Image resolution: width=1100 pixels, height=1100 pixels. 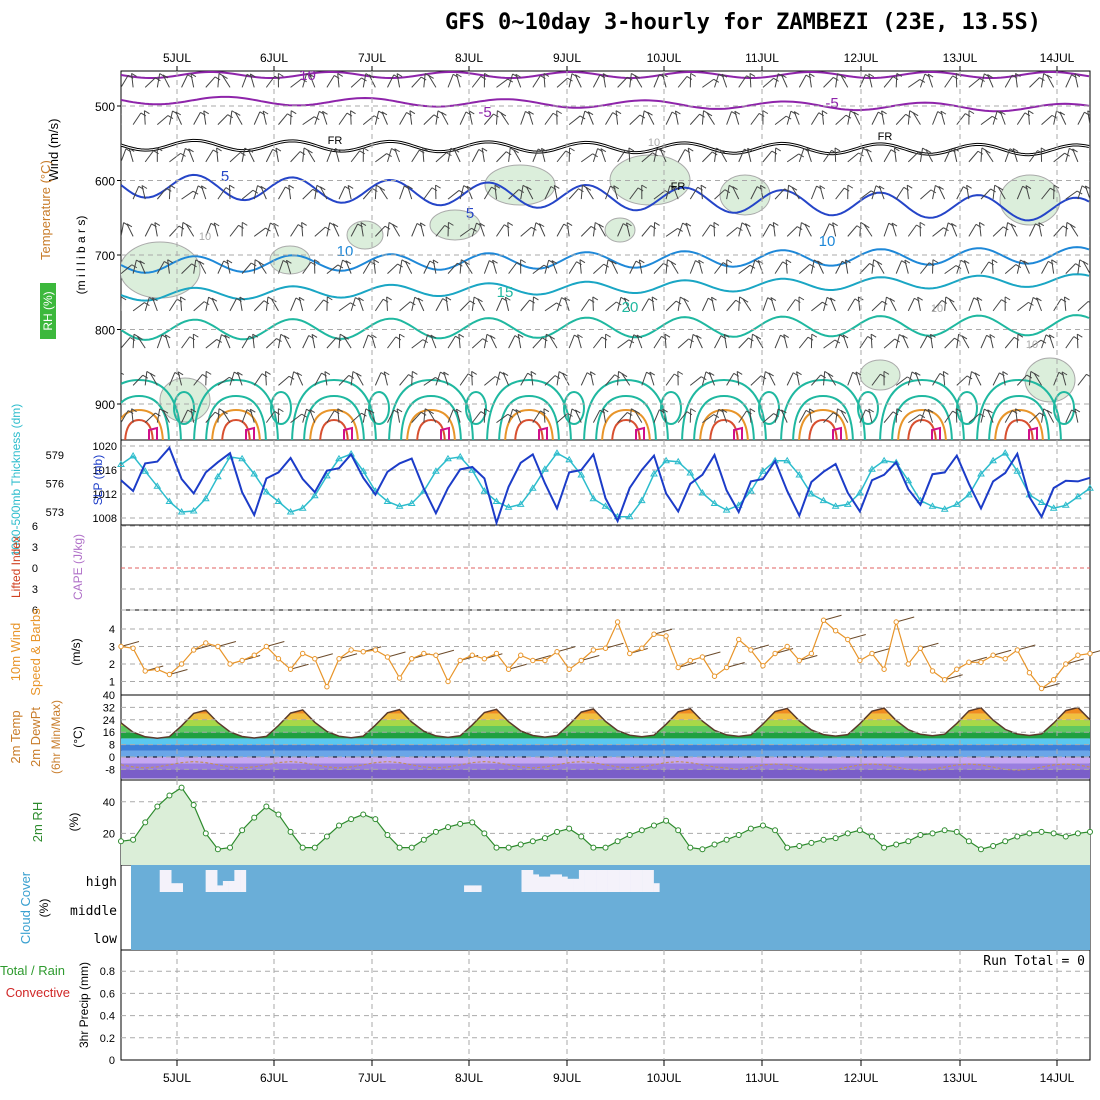 What do you see at coordinates (1057, 58) in the screenshot?
I see `date-label-top: 14JUL` at bounding box center [1057, 58].